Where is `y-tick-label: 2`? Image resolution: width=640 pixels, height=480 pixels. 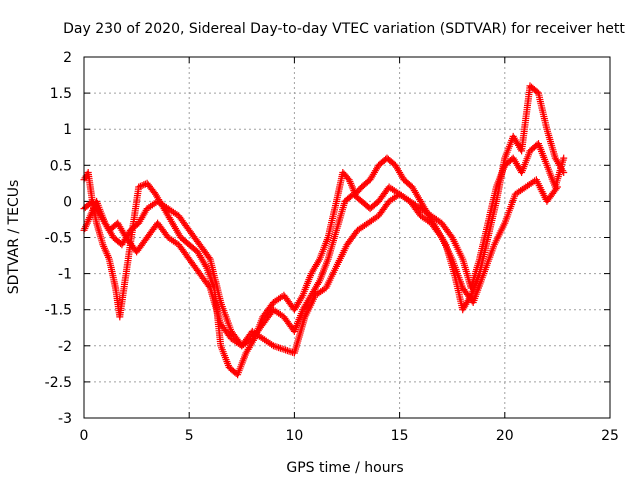
y-tick-label: 2 is located at coordinates (67, 58).